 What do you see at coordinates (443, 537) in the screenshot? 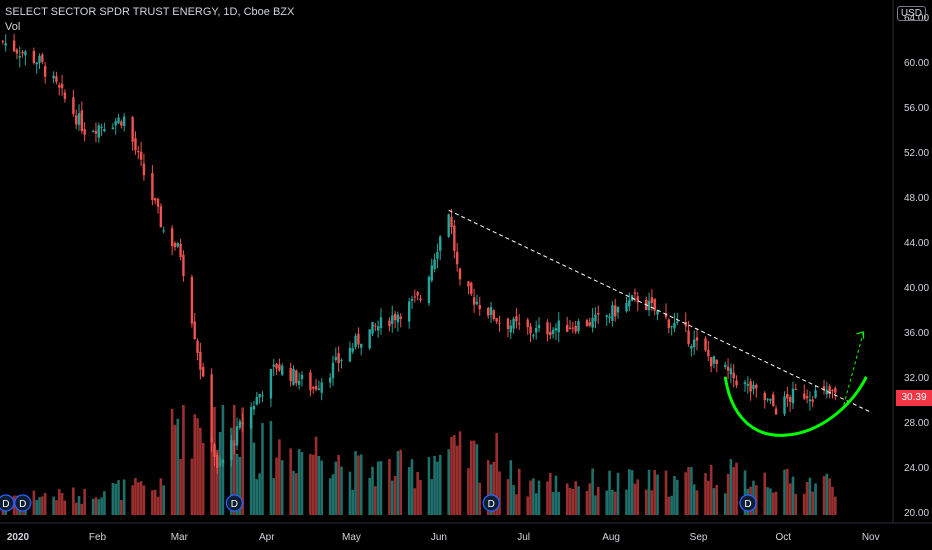
I see `time-axis: 2020 Feb Mar Apr May Jun Jul Aug Sep Oct Nov` at bounding box center [443, 537].